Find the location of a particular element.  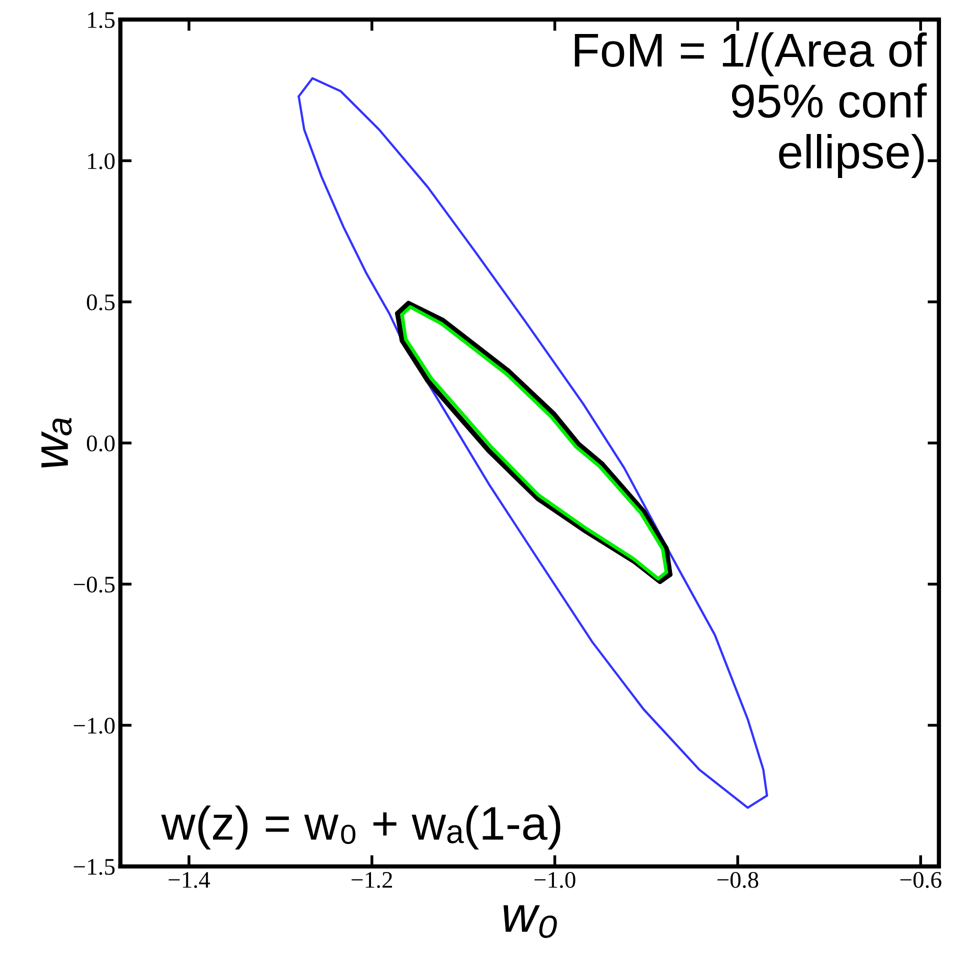

x-tick-label: −1.0 is located at coordinates (555, 880).